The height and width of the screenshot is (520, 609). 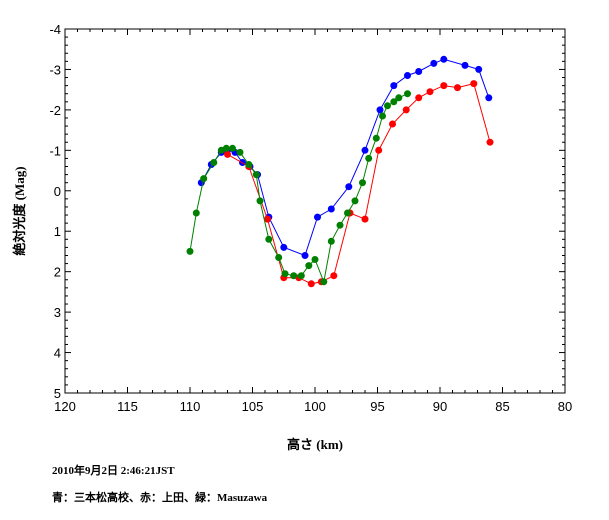 What do you see at coordinates (253, 406) in the screenshot?
I see `x-tick-label: 105` at bounding box center [253, 406].